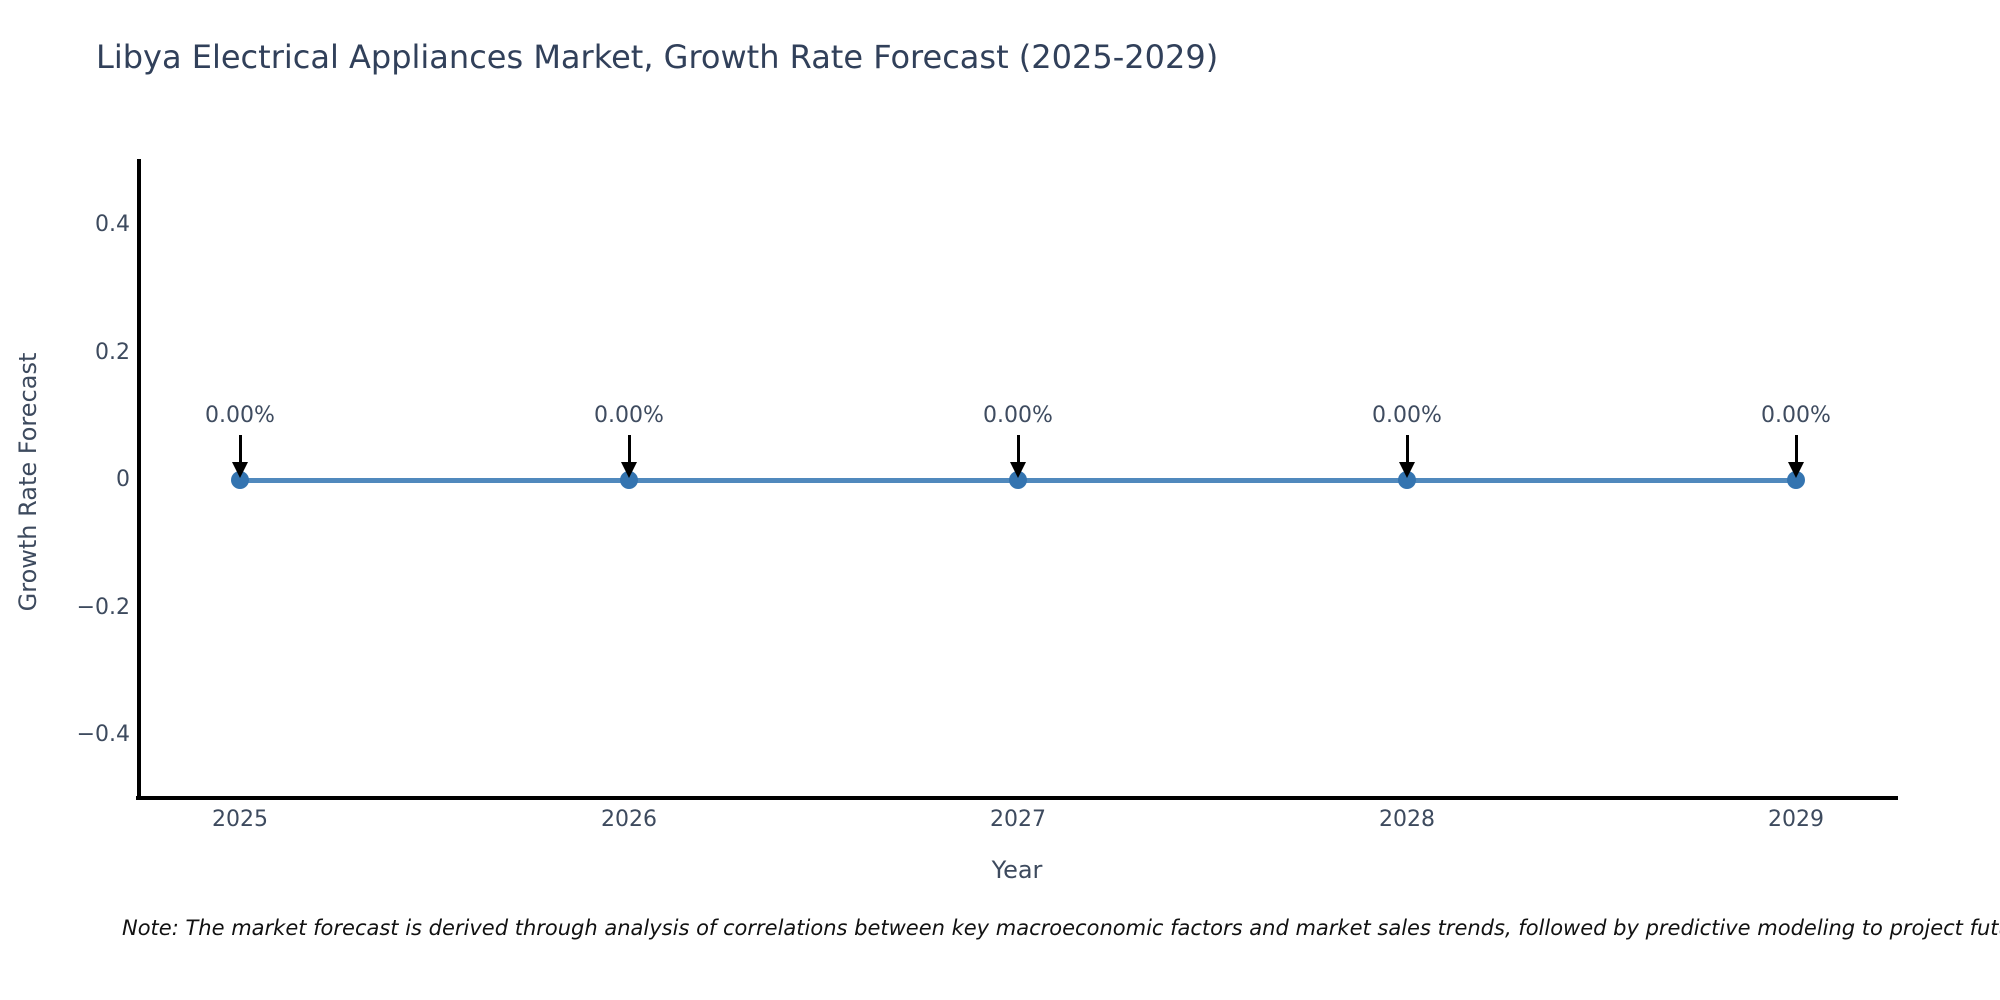  What do you see at coordinates (240, 819) in the screenshot?
I see `x-tick-label: 2025` at bounding box center [240, 819].